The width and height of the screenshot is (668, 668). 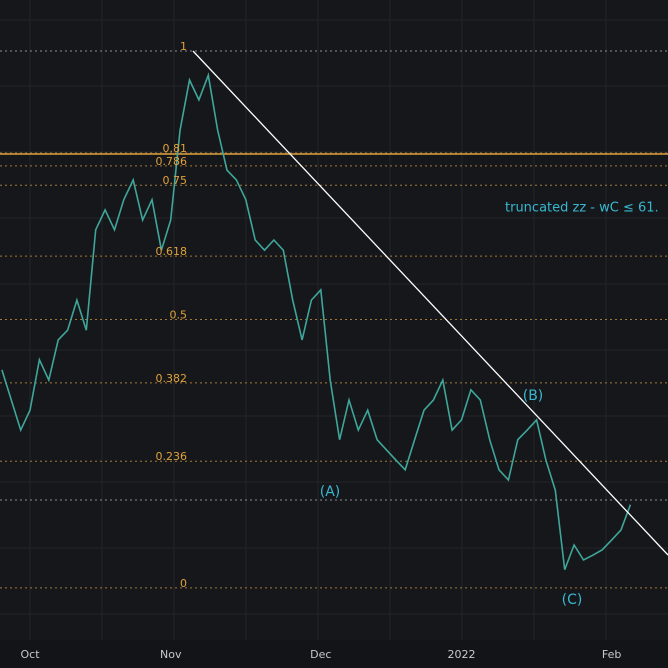 I want to click on x-tick-label: Oct, so click(x=31, y=654).